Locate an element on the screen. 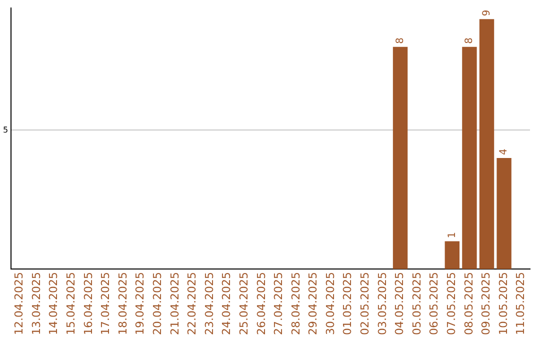  x-tick-label: 03.05.2025 is located at coordinates (382, 304).